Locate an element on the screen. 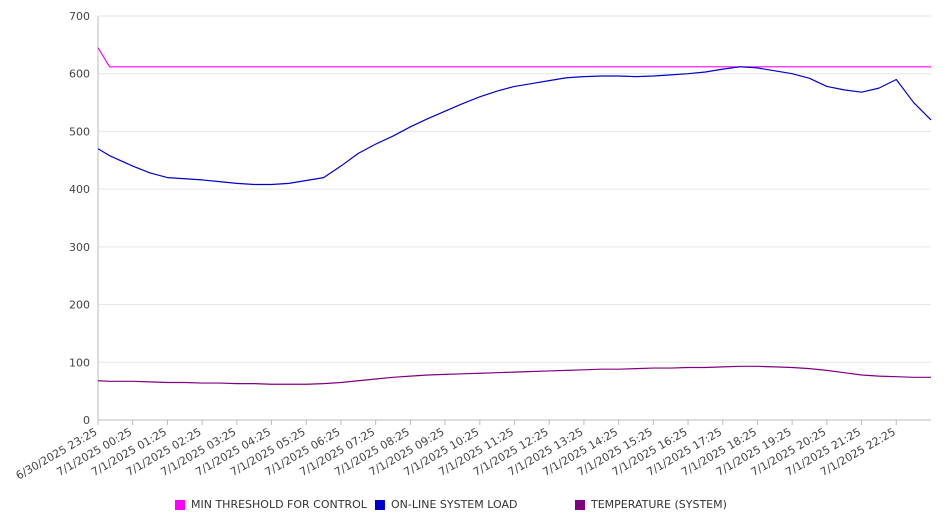 This screenshot has width=946, height=526. y-tick-label: 500 is located at coordinates (79, 131).